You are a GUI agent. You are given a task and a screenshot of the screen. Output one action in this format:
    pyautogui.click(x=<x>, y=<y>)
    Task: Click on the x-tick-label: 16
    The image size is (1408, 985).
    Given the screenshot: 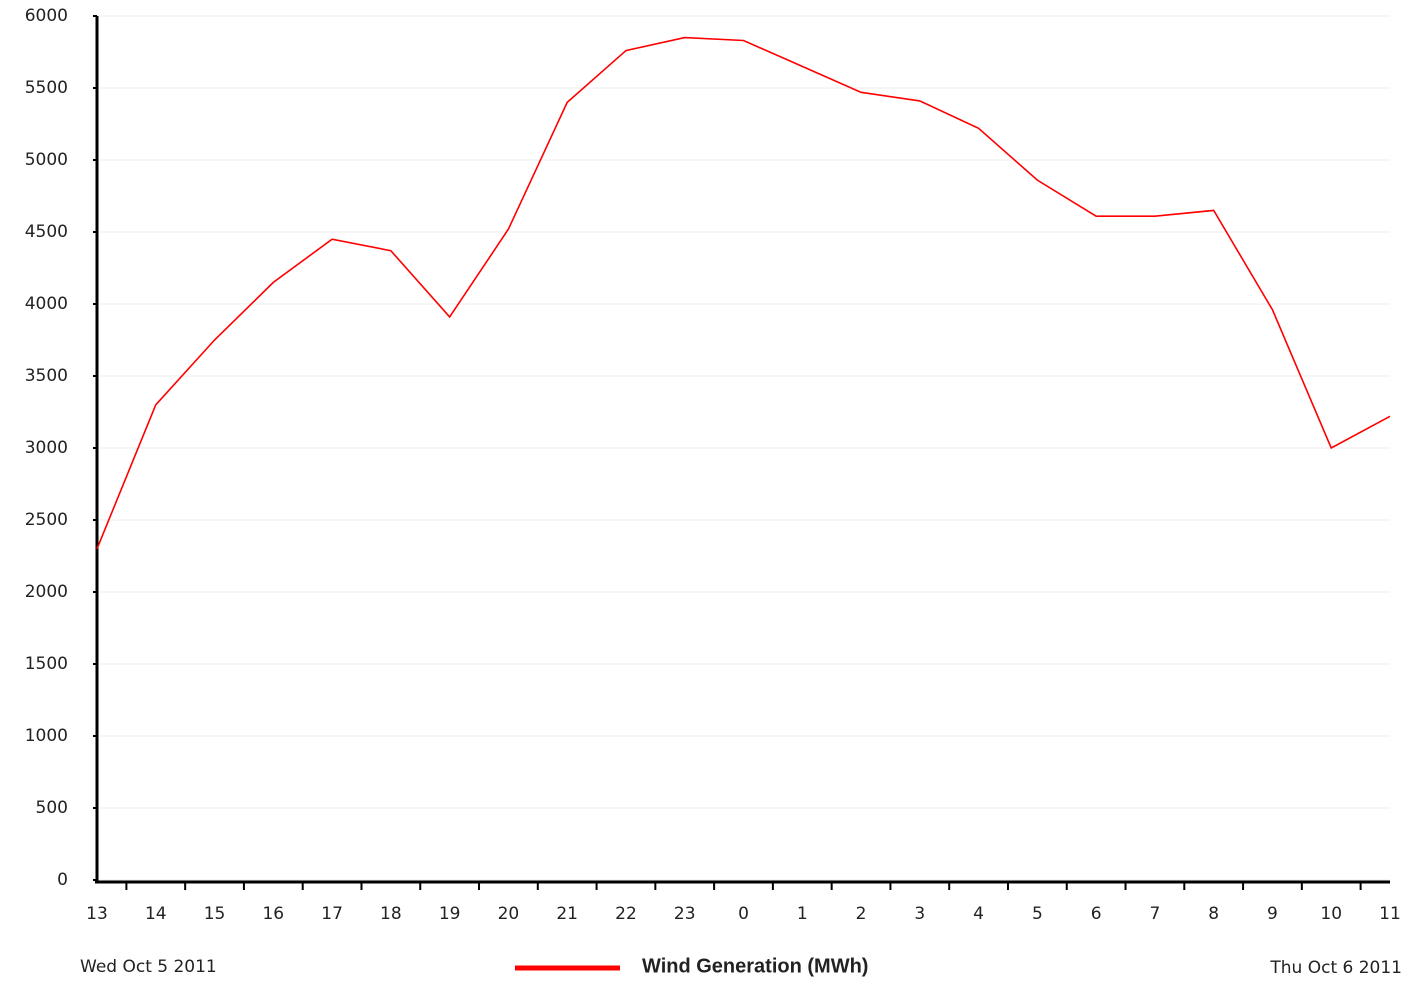 What is the action you would take?
    pyautogui.click(x=273, y=914)
    